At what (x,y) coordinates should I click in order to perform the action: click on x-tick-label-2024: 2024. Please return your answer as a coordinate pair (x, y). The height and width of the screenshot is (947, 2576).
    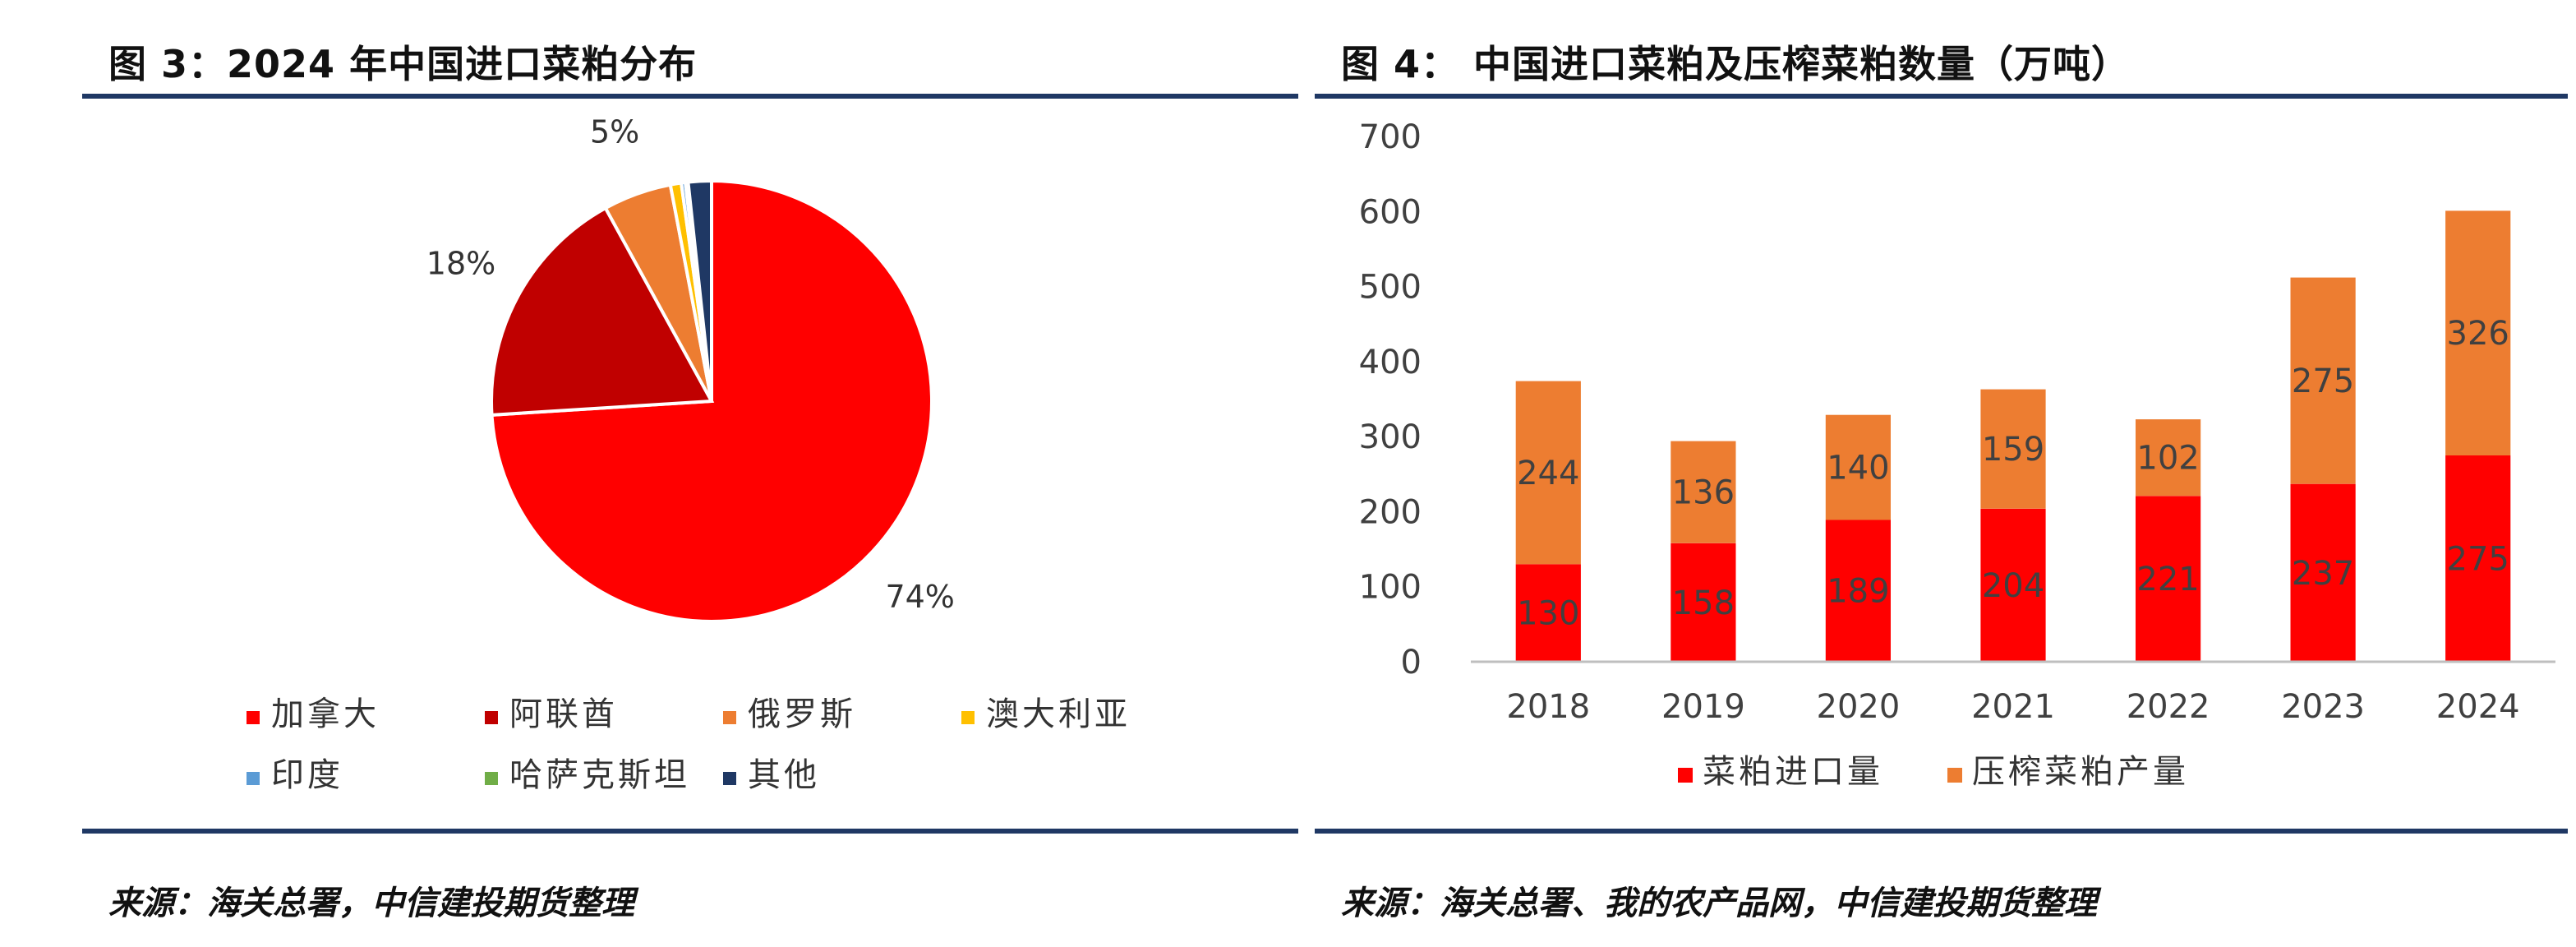
    Looking at the image, I should click on (2478, 707).